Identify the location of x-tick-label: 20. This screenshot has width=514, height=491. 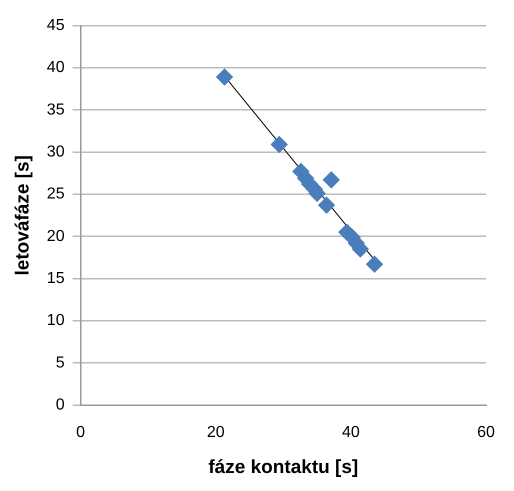
(215, 433).